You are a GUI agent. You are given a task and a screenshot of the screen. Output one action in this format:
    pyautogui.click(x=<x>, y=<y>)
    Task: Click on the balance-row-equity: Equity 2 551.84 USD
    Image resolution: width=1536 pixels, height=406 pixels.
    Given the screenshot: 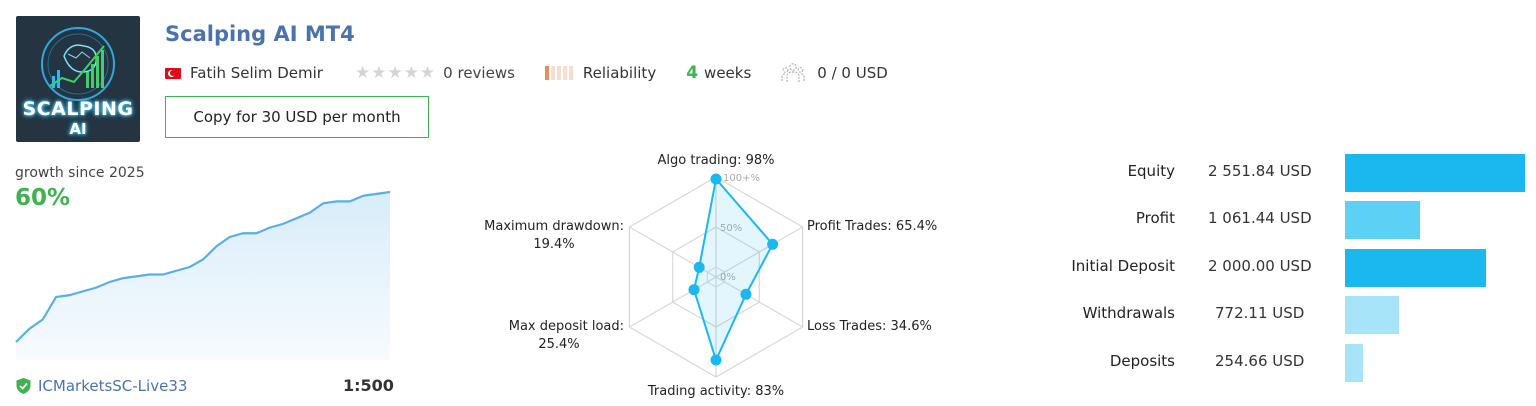 What is the action you would take?
    pyautogui.click(x=1285, y=173)
    